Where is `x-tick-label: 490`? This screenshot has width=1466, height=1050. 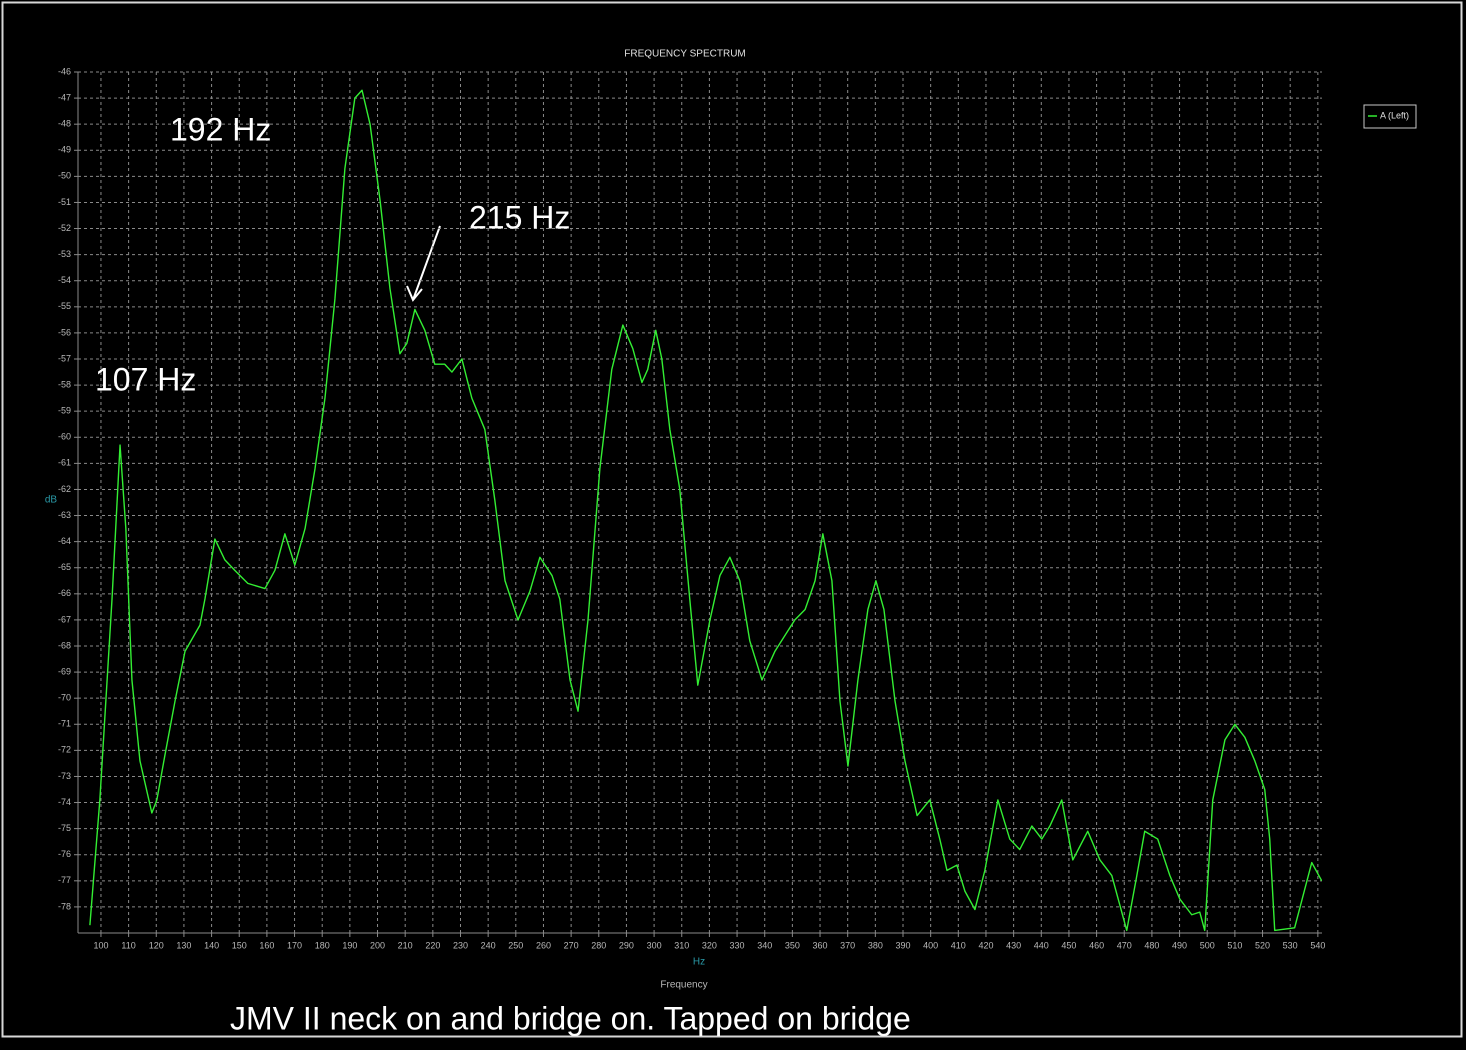
x-tick-label: 490 is located at coordinates (1179, 945).